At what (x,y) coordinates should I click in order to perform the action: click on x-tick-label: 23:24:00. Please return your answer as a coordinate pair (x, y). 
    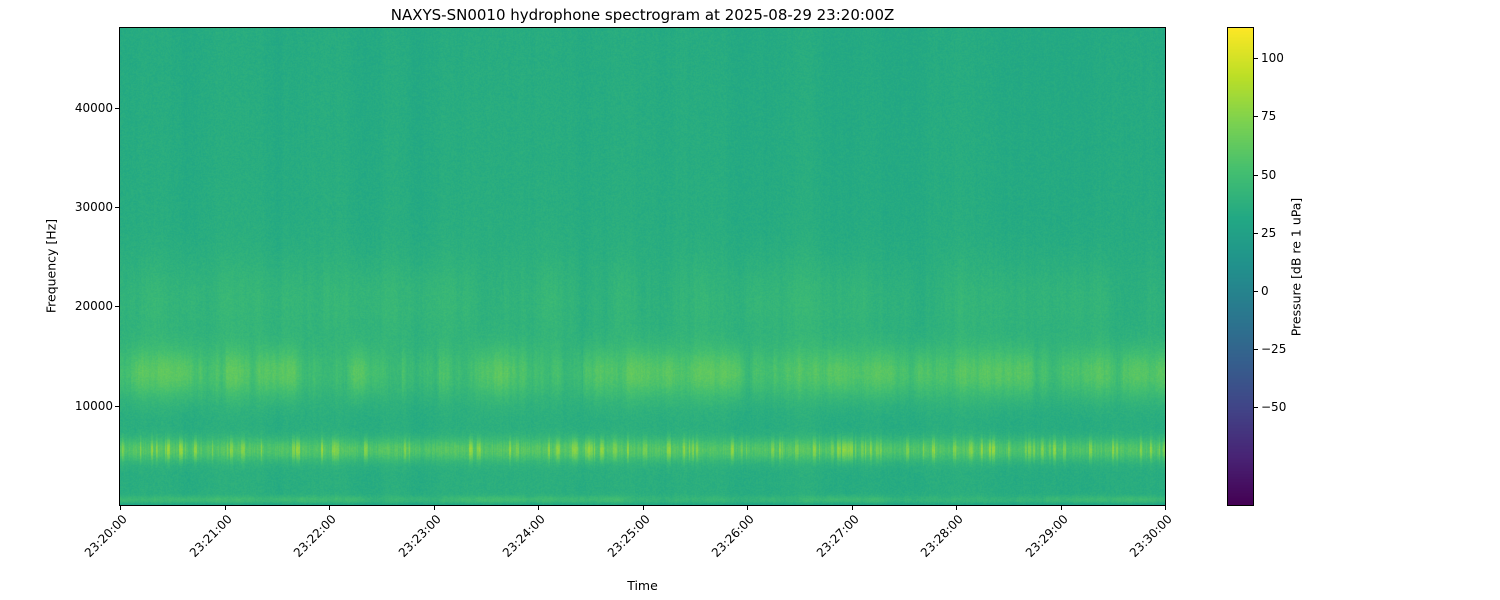
    Looking at the image, I should click on (523, 536).